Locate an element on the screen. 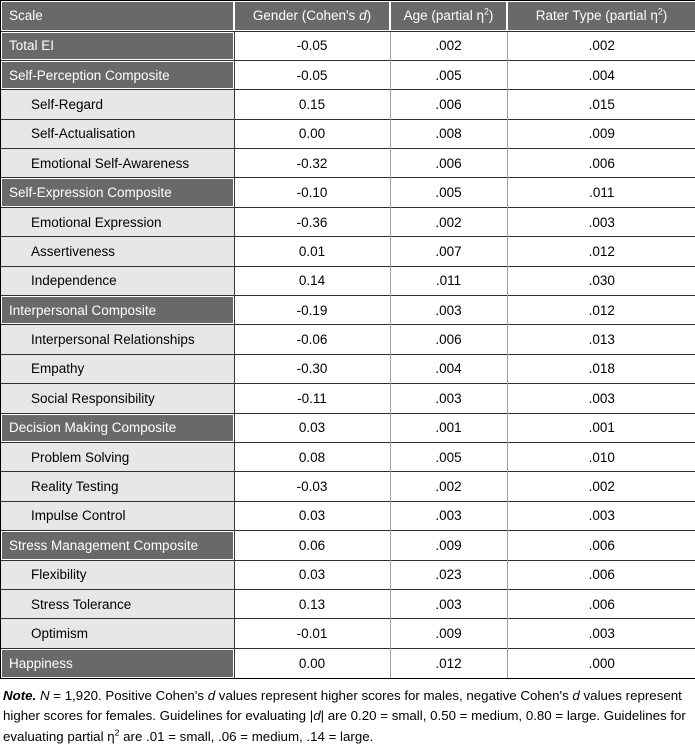 The height and width of the screenshot is (749, 695). table-row: Impulse Control 0.03.003.003 is located at coordinates (348, 515).